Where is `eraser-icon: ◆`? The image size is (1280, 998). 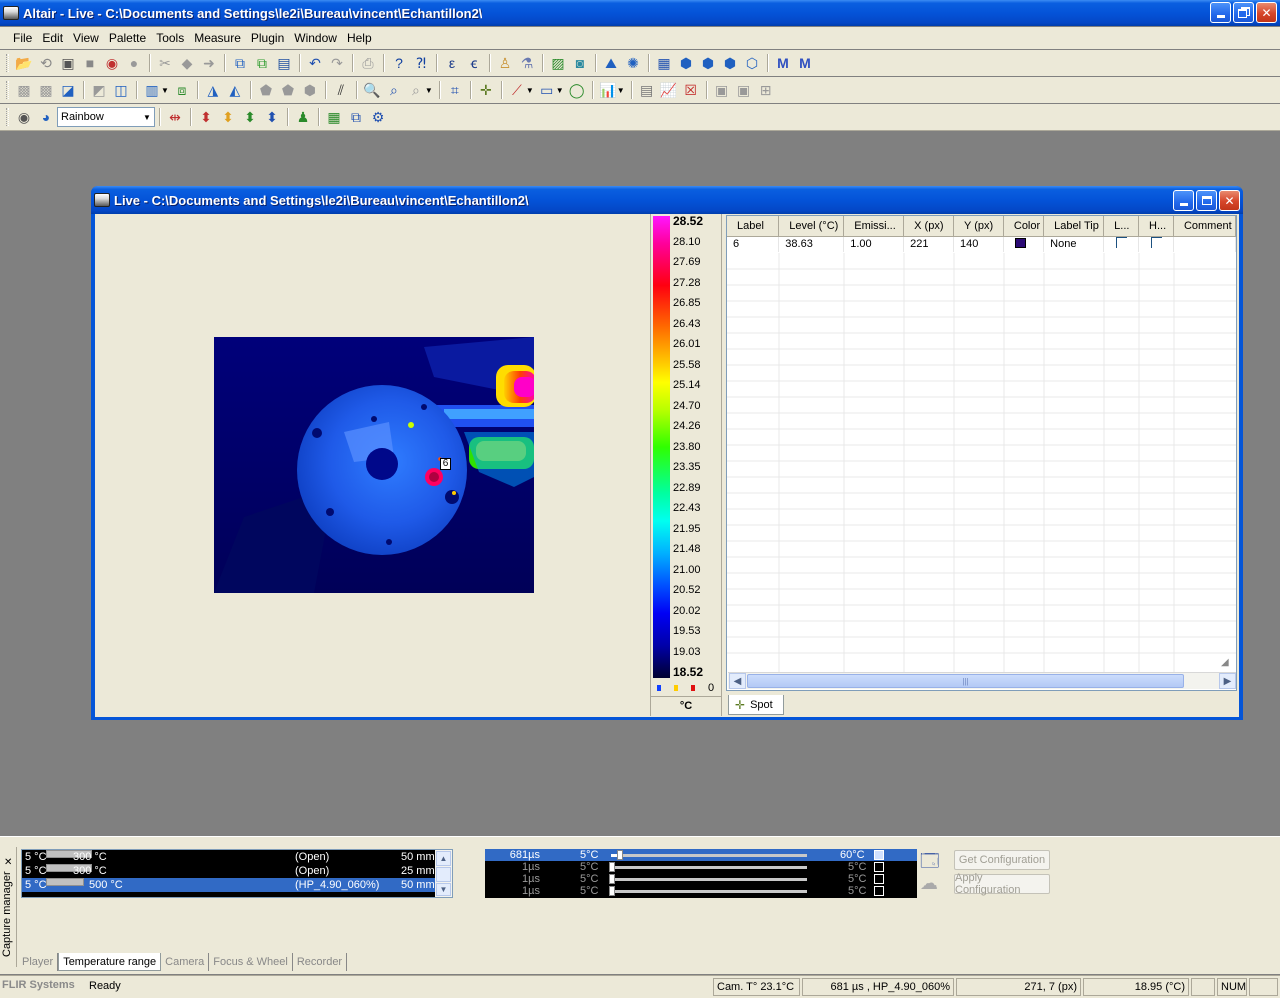
eraser-icon: ◆ is located at coordinates (187, 63).